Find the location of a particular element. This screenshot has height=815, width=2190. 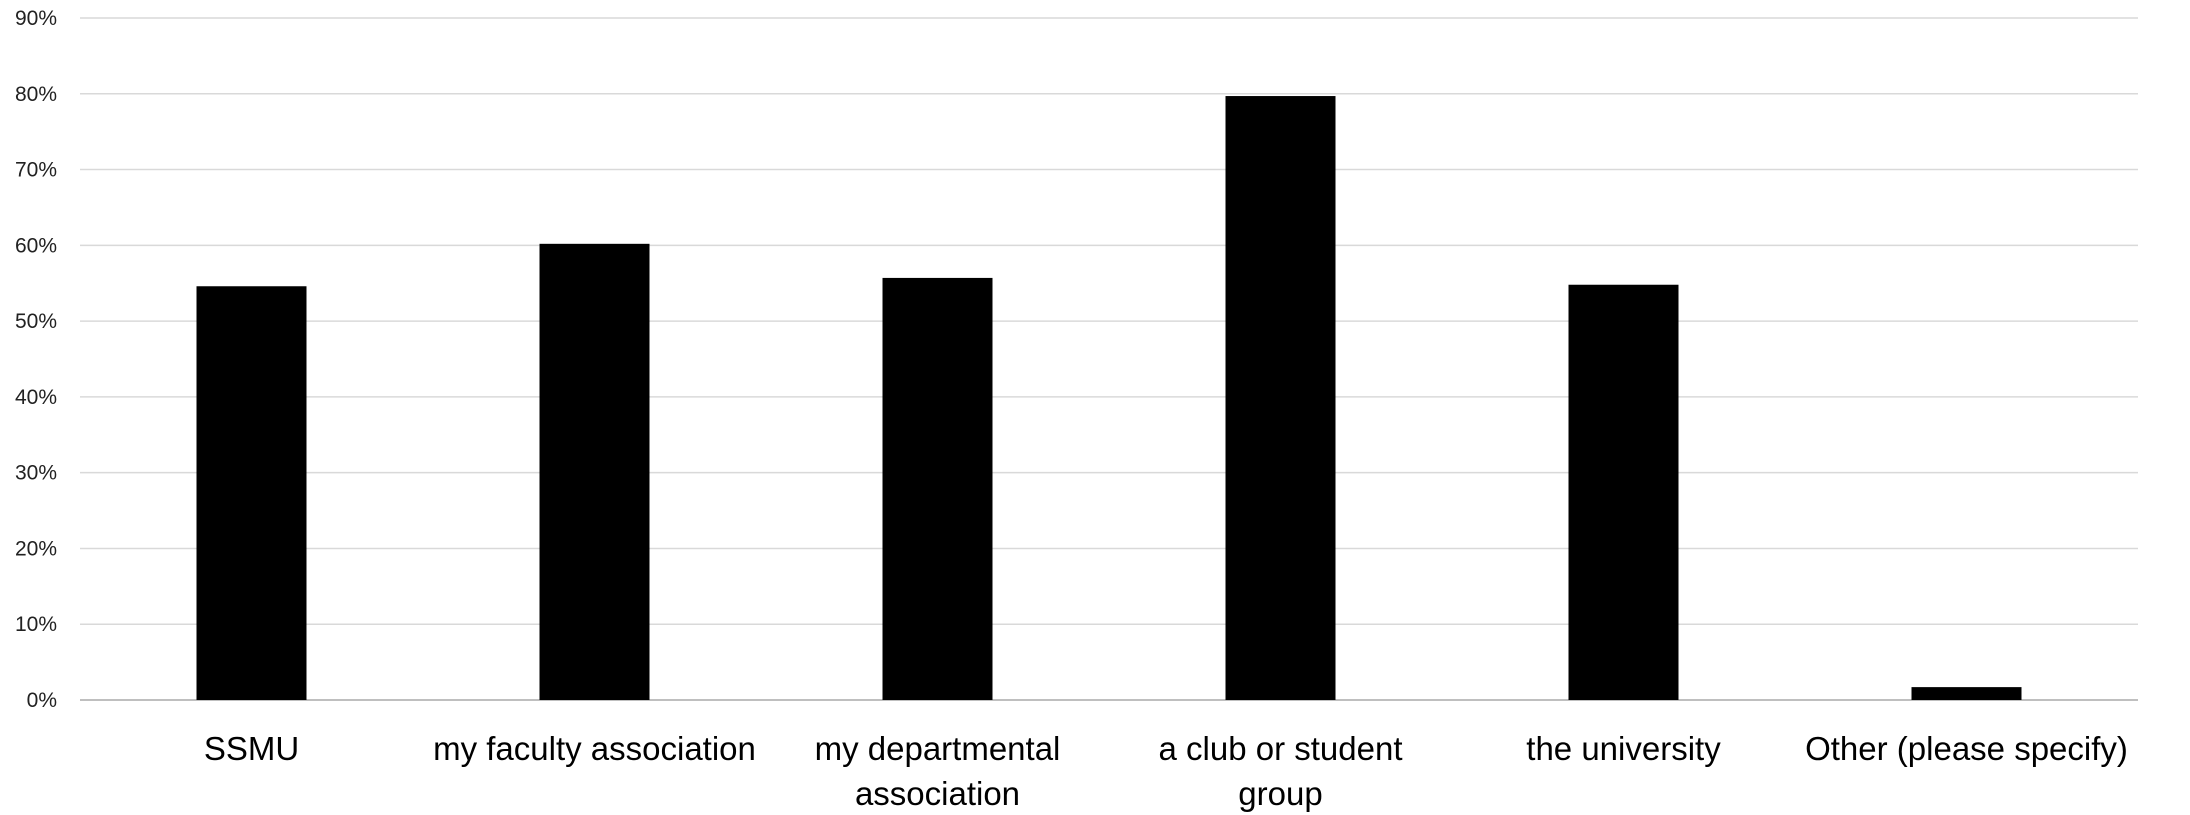

y-tick-label: 10% is located at coordinates (36, 624).